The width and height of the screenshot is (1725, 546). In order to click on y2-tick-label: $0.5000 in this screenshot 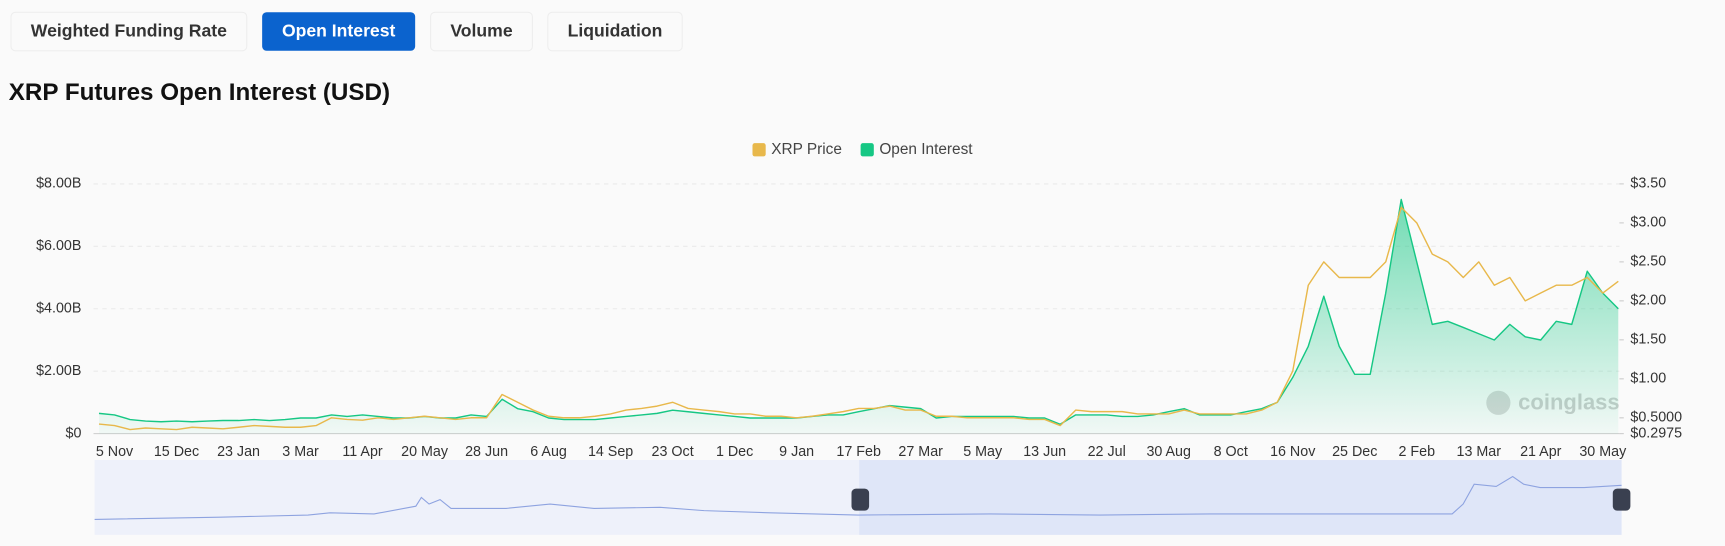, I will do `click(1656, 418)`.